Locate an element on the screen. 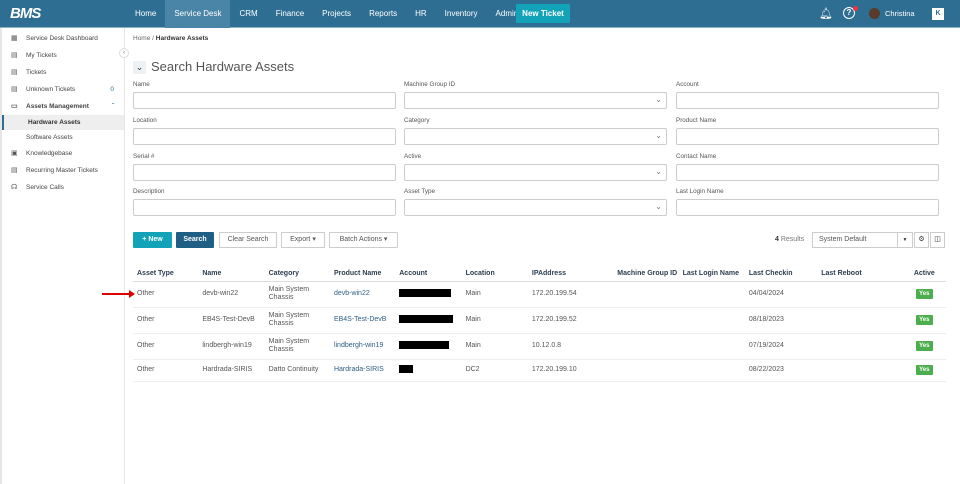  column-header: Machine Group ID is located at coordinates (646, 274).